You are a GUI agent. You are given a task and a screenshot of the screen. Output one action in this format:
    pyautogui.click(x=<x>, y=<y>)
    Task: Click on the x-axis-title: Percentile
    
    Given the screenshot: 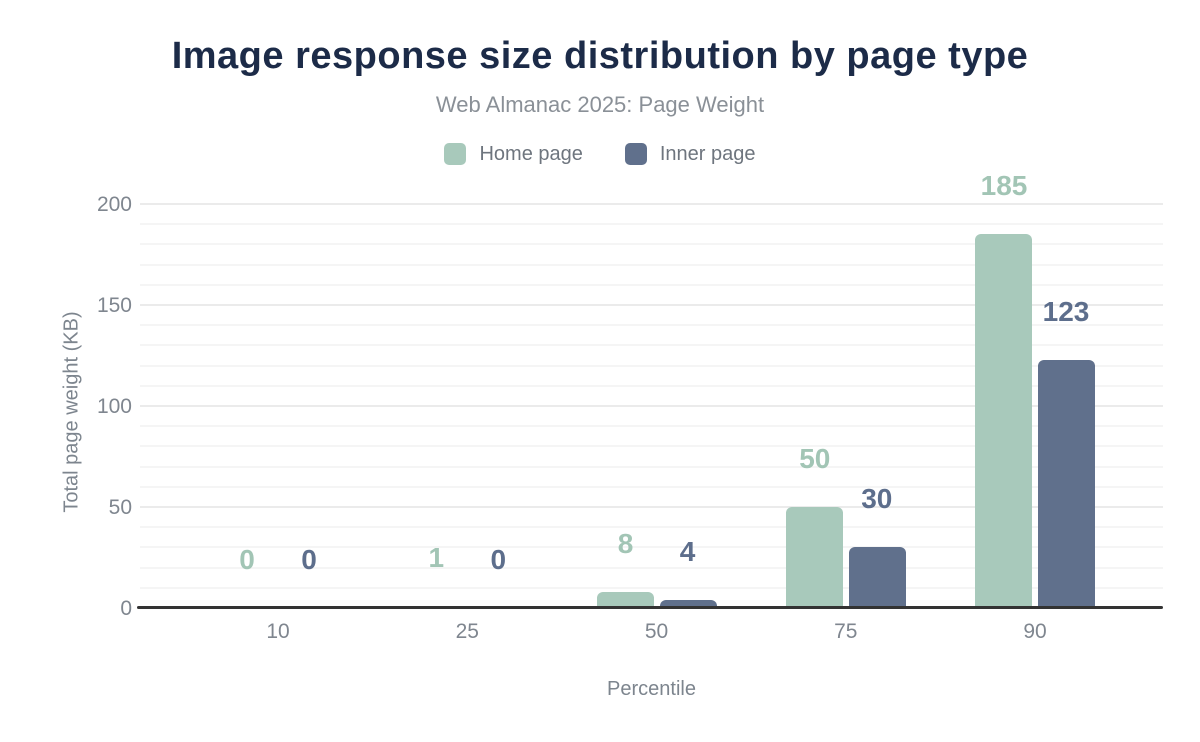 What is the action you would take?
    pyautogui.click(x=651, y=689)
    